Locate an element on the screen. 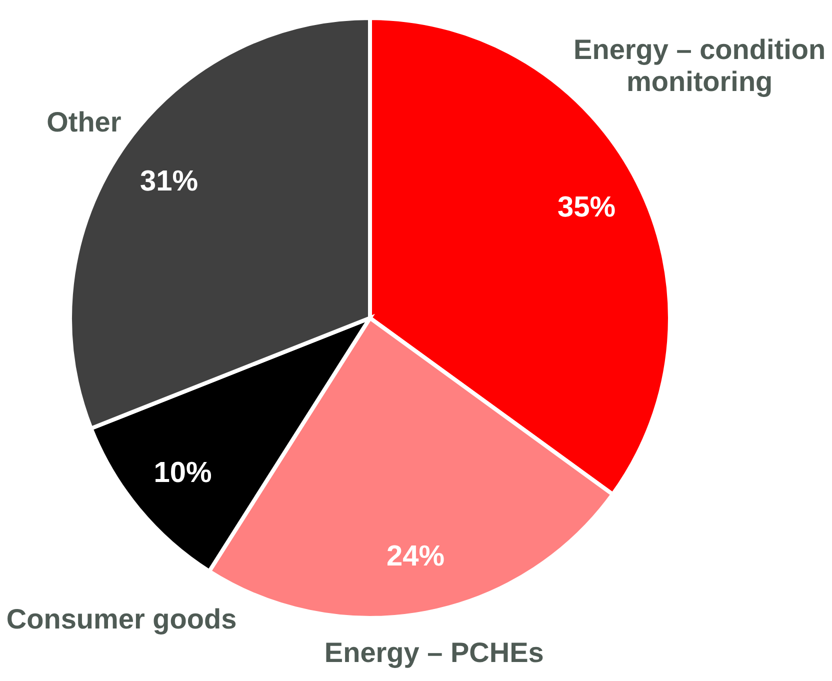 This screenshot has height=681, width=832. slice-label: Energy – PCHEs is located at coordinates (434, 652).